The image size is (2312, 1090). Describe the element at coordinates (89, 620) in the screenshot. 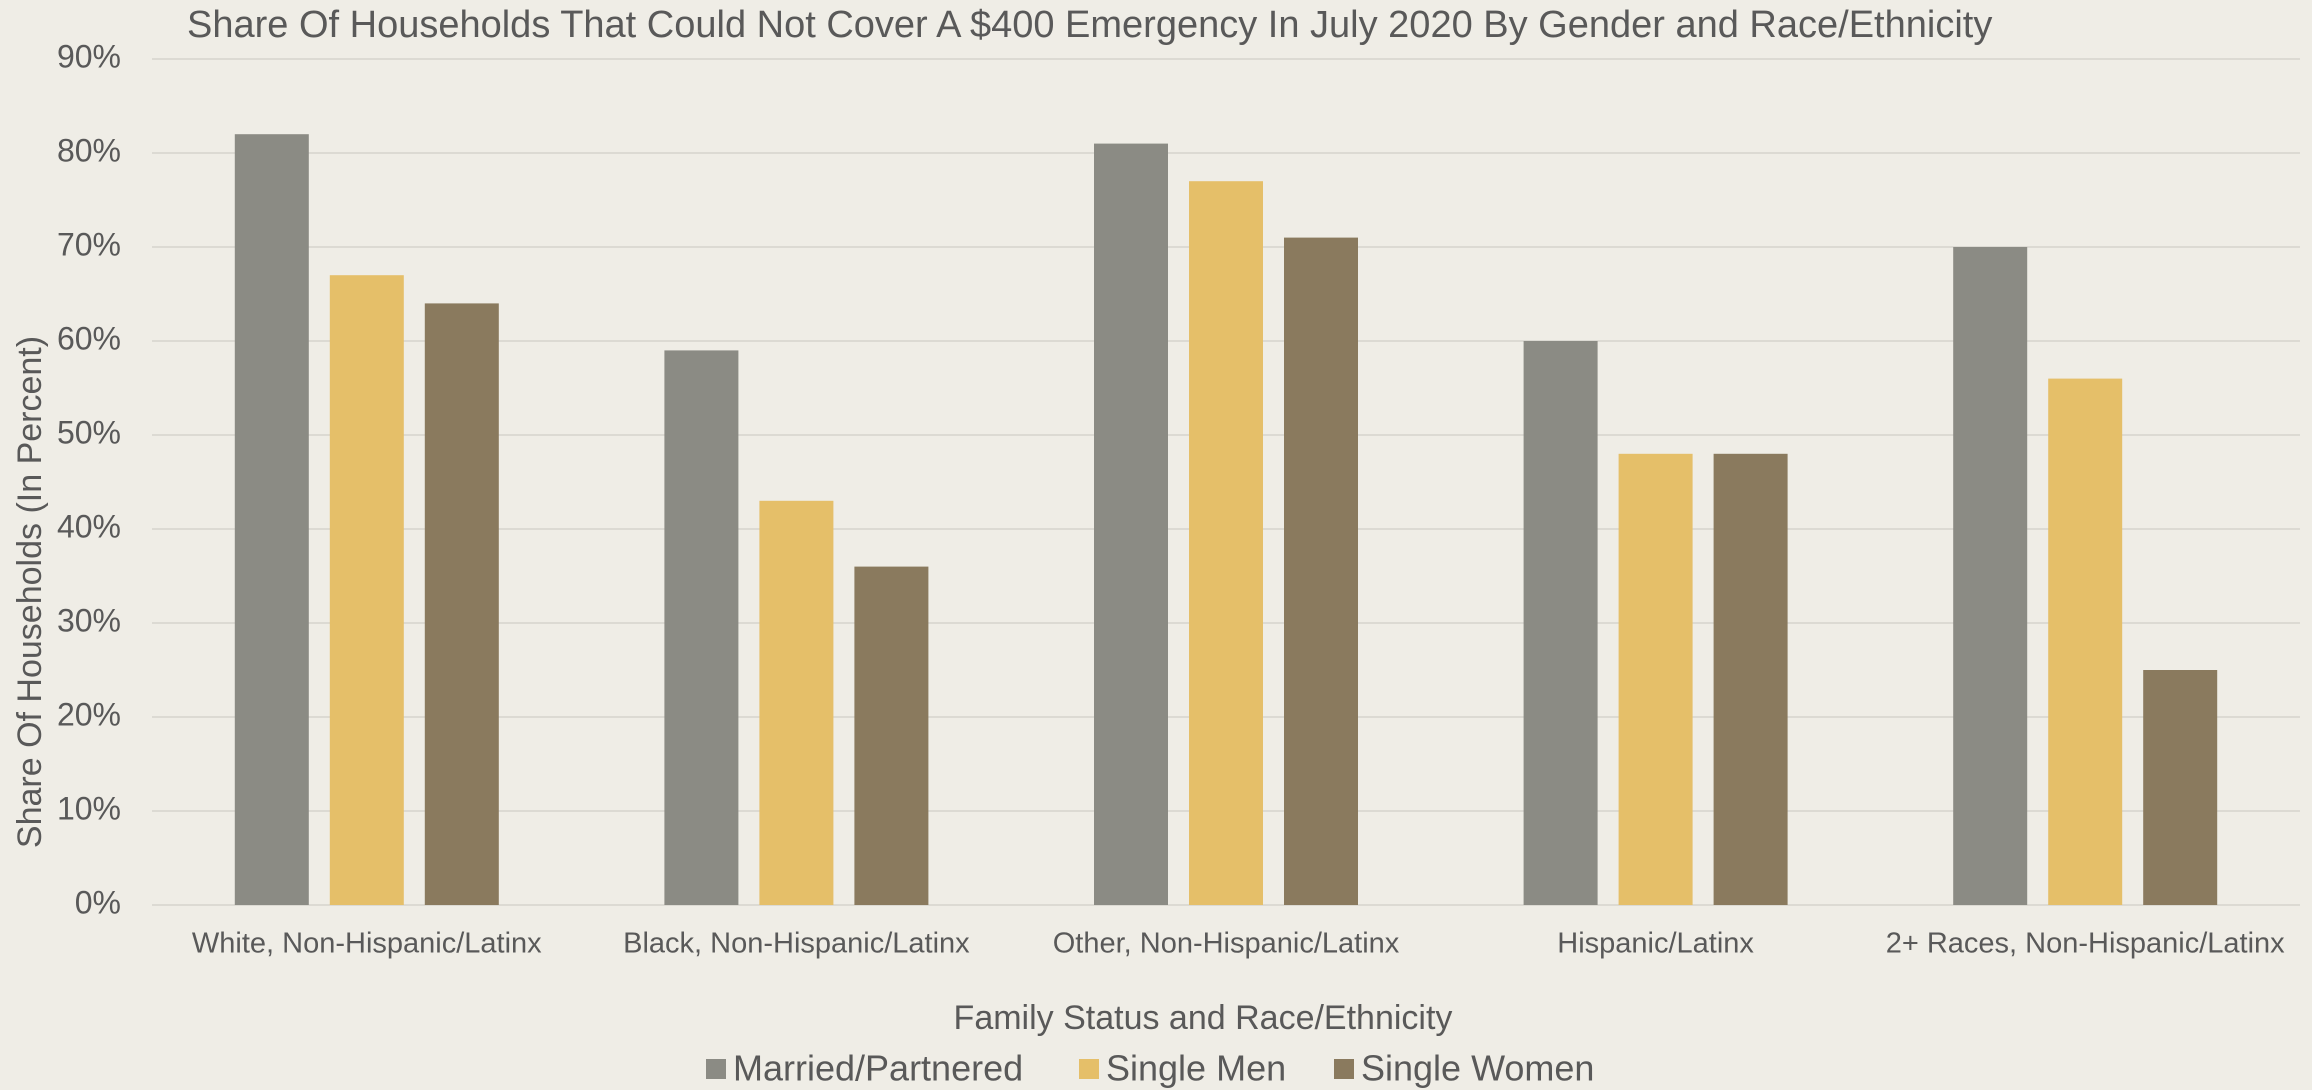

I see `y-tick-label: 30%` at that location.